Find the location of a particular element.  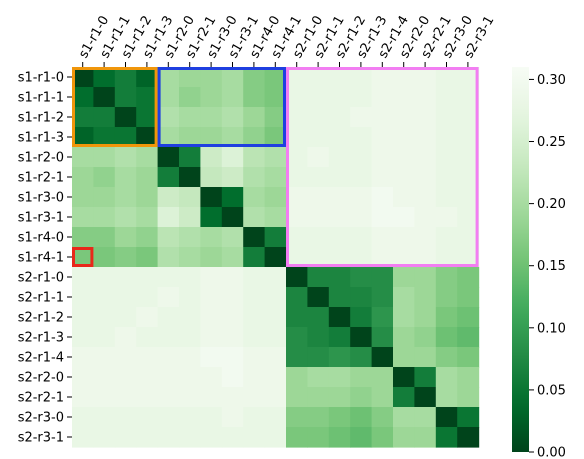

row-label-s1-r2-0: s1-r2-0 is located at coordinates (41, 158).